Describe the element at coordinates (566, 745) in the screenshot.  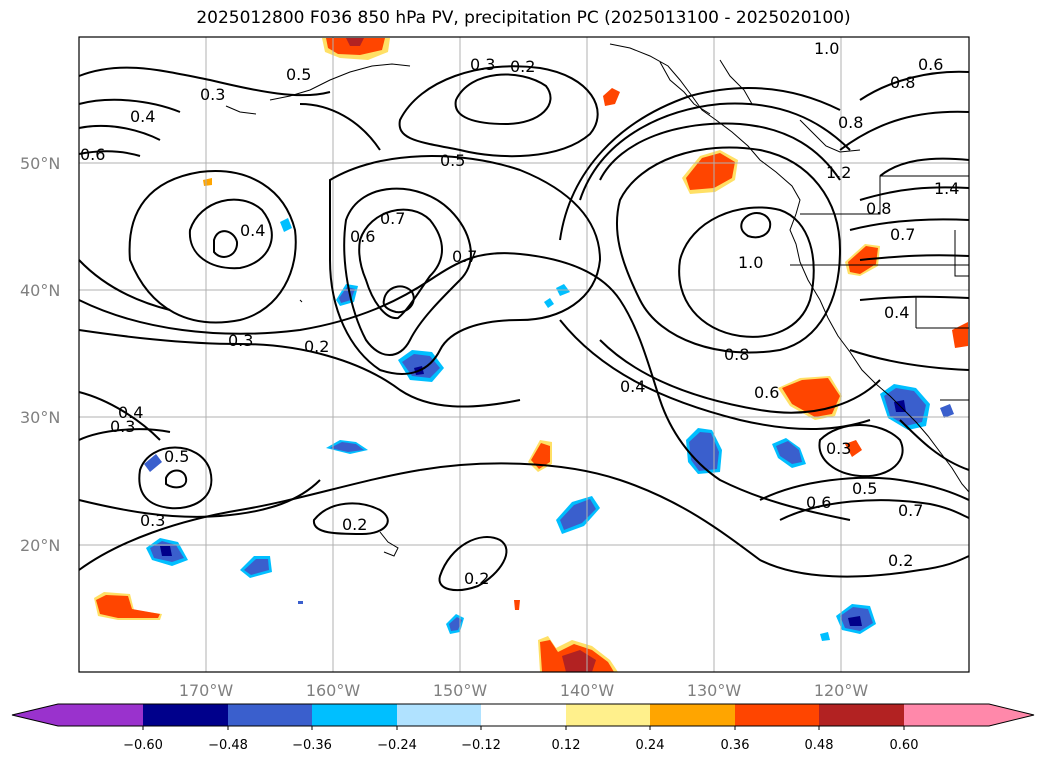
I see `colorbar-tick-label: 0.12` at that location.